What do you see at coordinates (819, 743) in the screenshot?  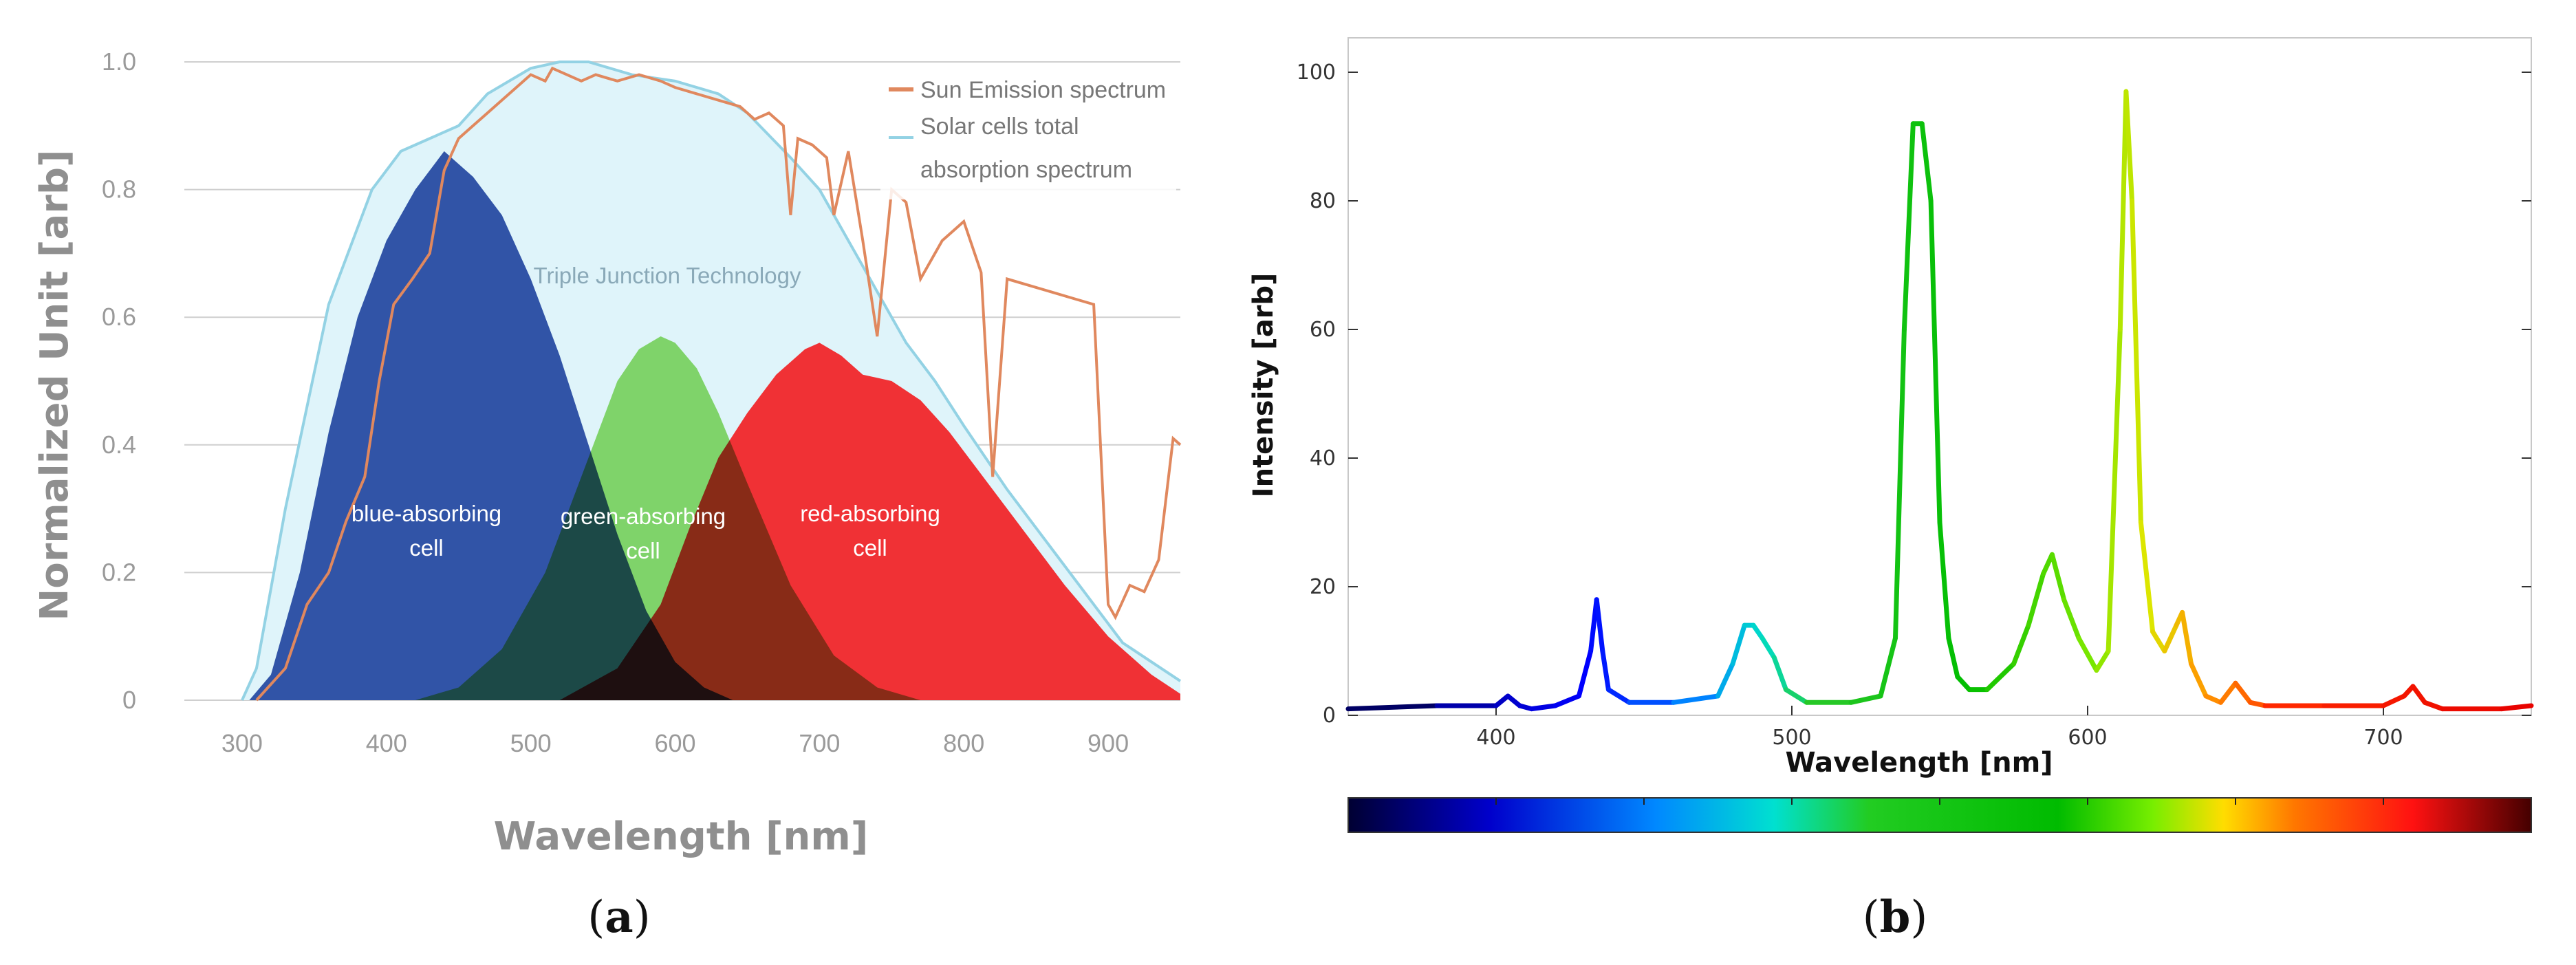 I see `panel-a-xtick-label: 700` at bounding box center [819, 743].